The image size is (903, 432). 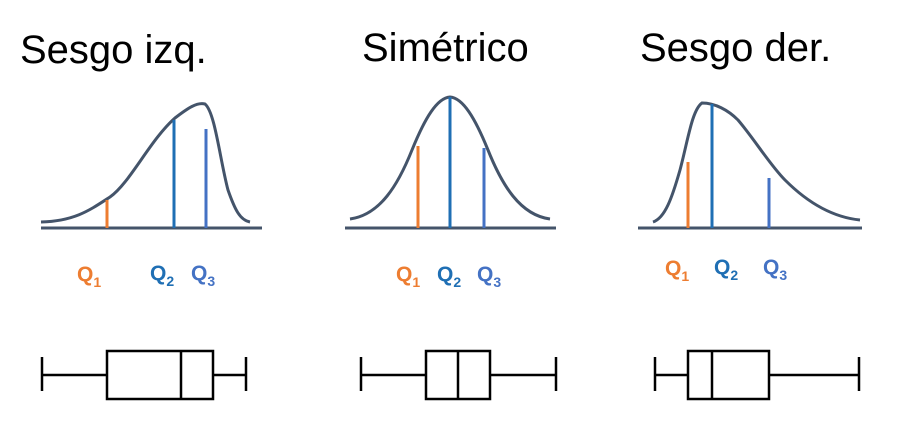 I want to click on panel-title: Sesgo izq., so click(x=113, y=50).